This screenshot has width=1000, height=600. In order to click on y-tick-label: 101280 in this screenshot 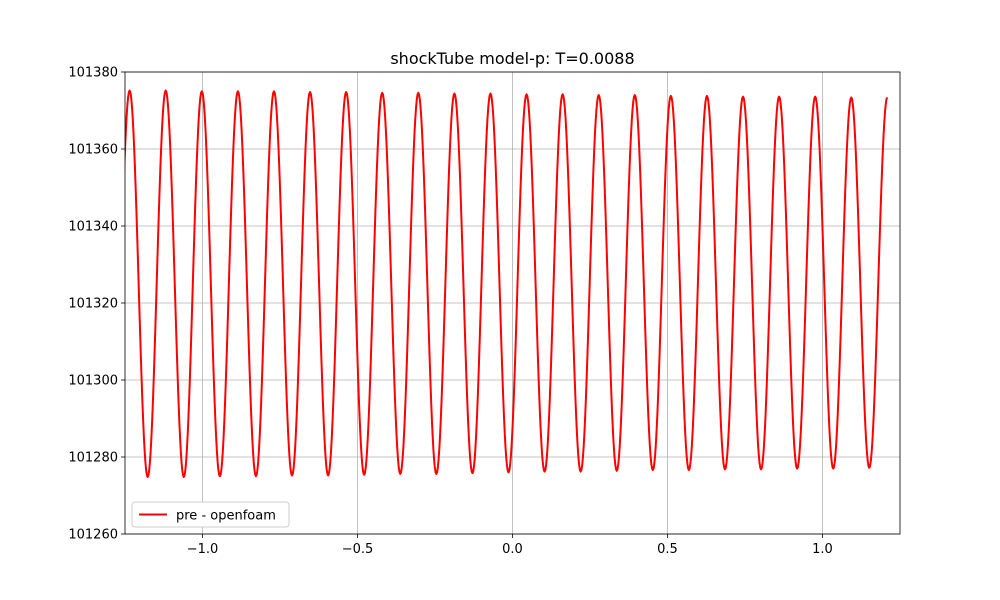, I will do `click(93, 458)`.